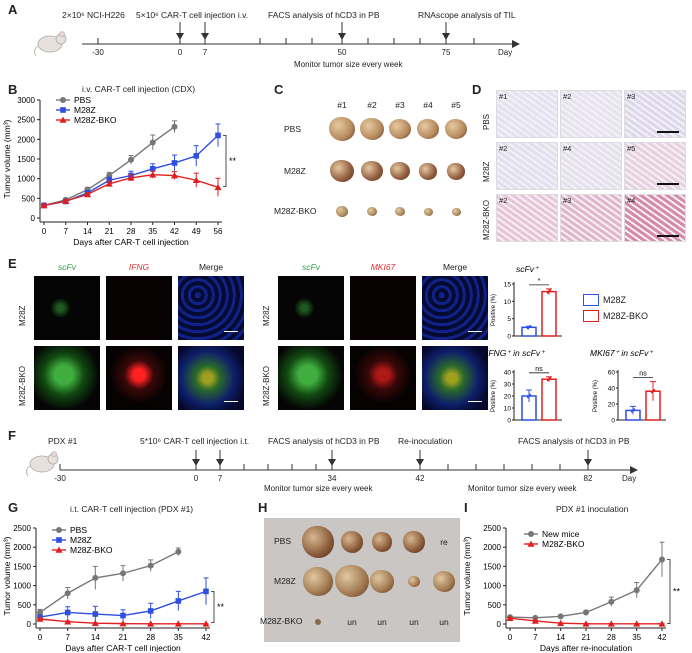 This screenshot has width=692, height=653. I want to click on y-tick-label: 10, so click(508, 302).